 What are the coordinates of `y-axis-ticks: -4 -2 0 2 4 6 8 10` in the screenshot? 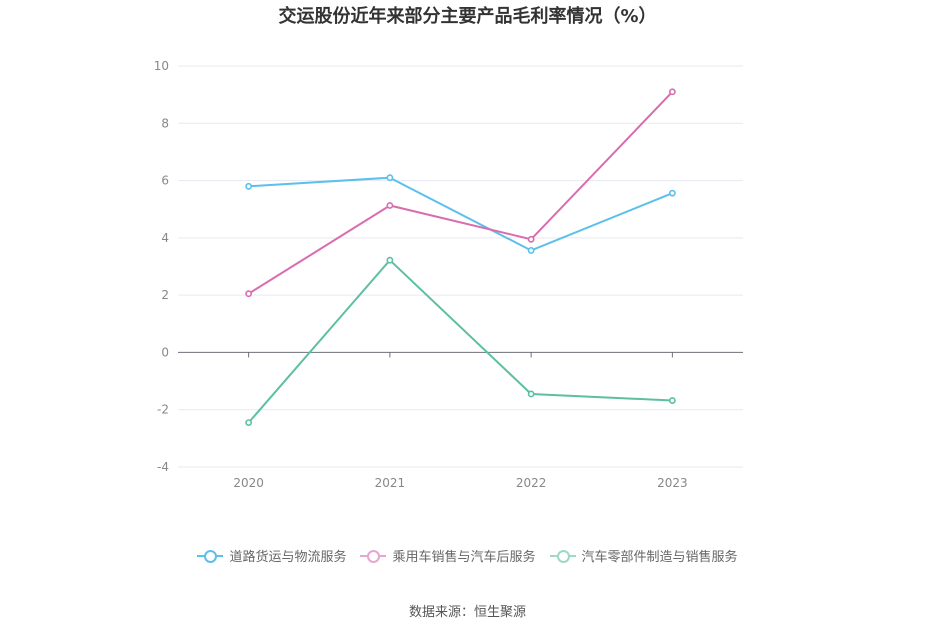 It's located at (161, 266).